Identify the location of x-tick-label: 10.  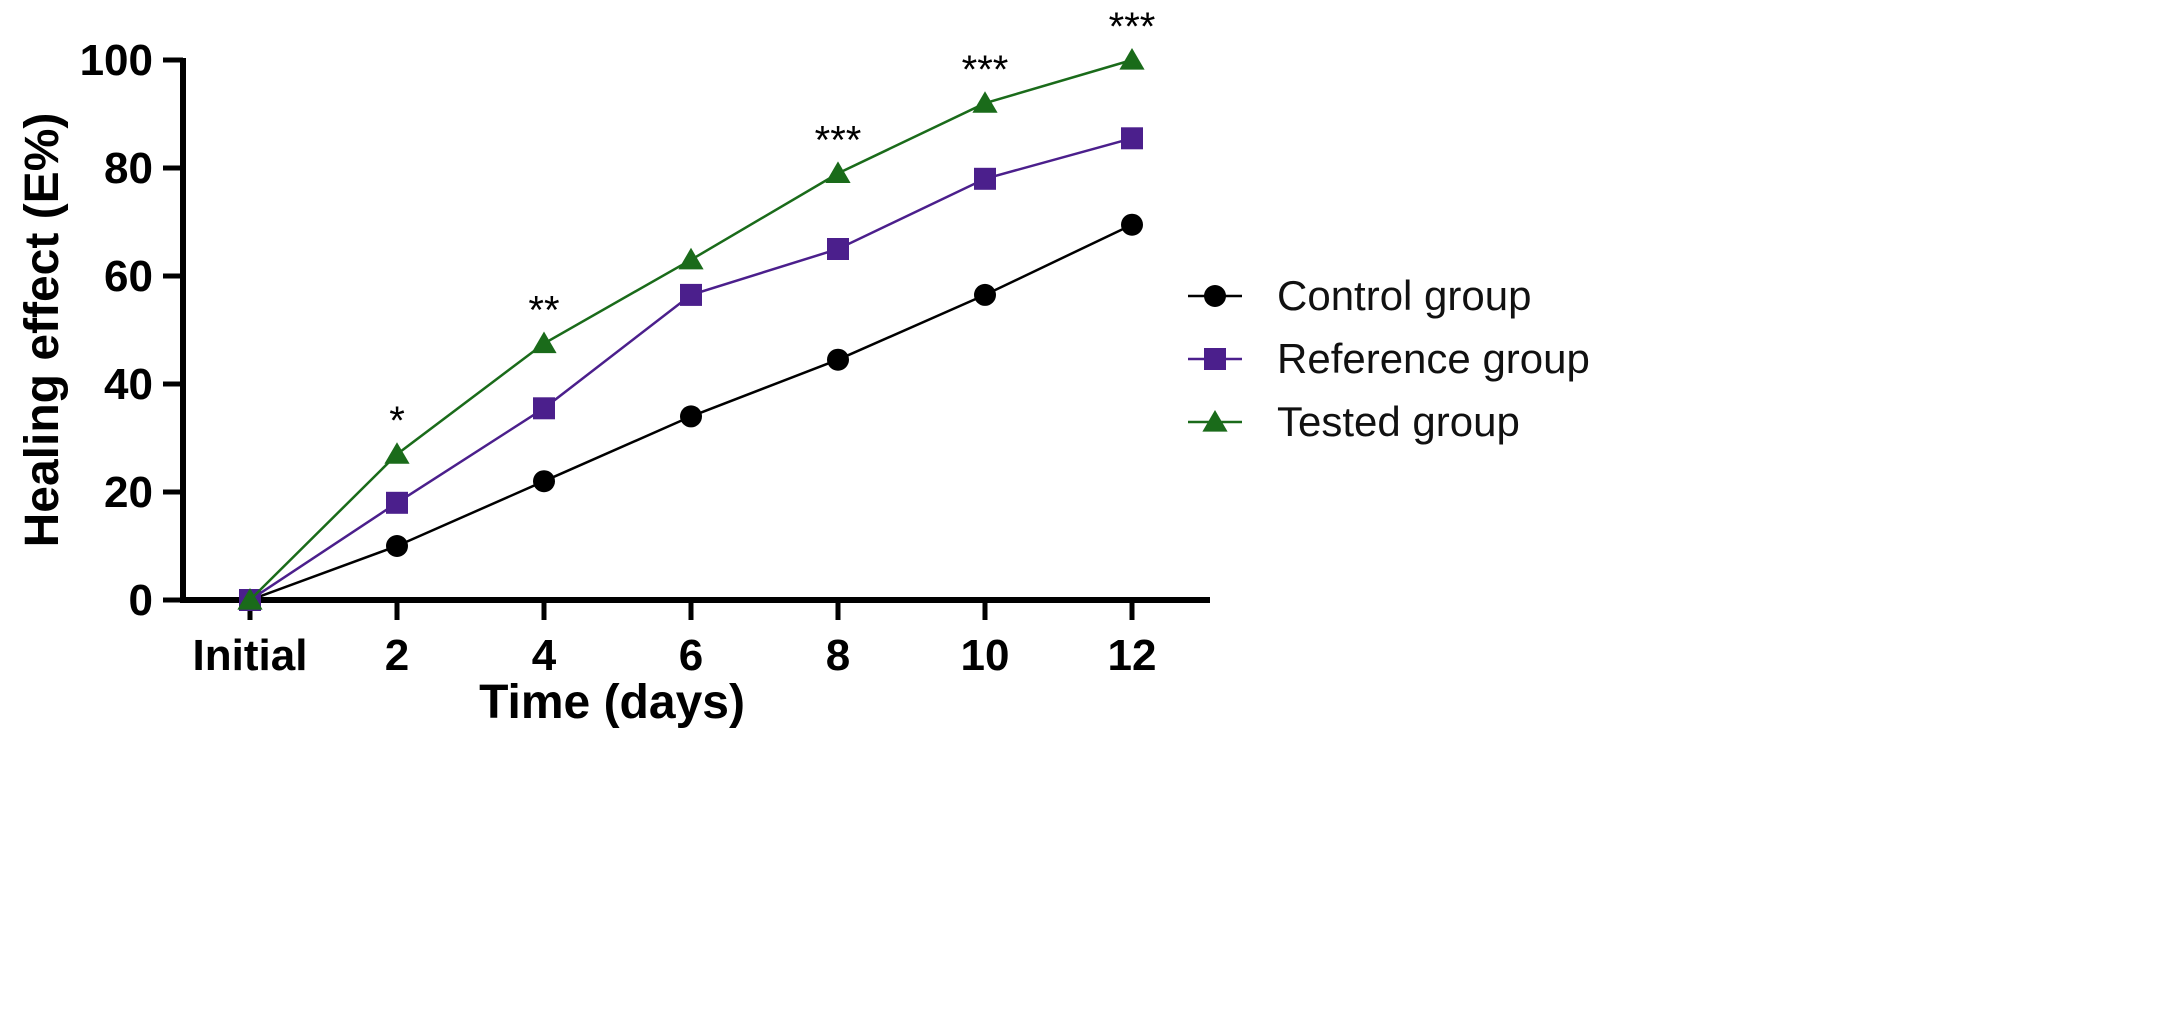
(985, 655).